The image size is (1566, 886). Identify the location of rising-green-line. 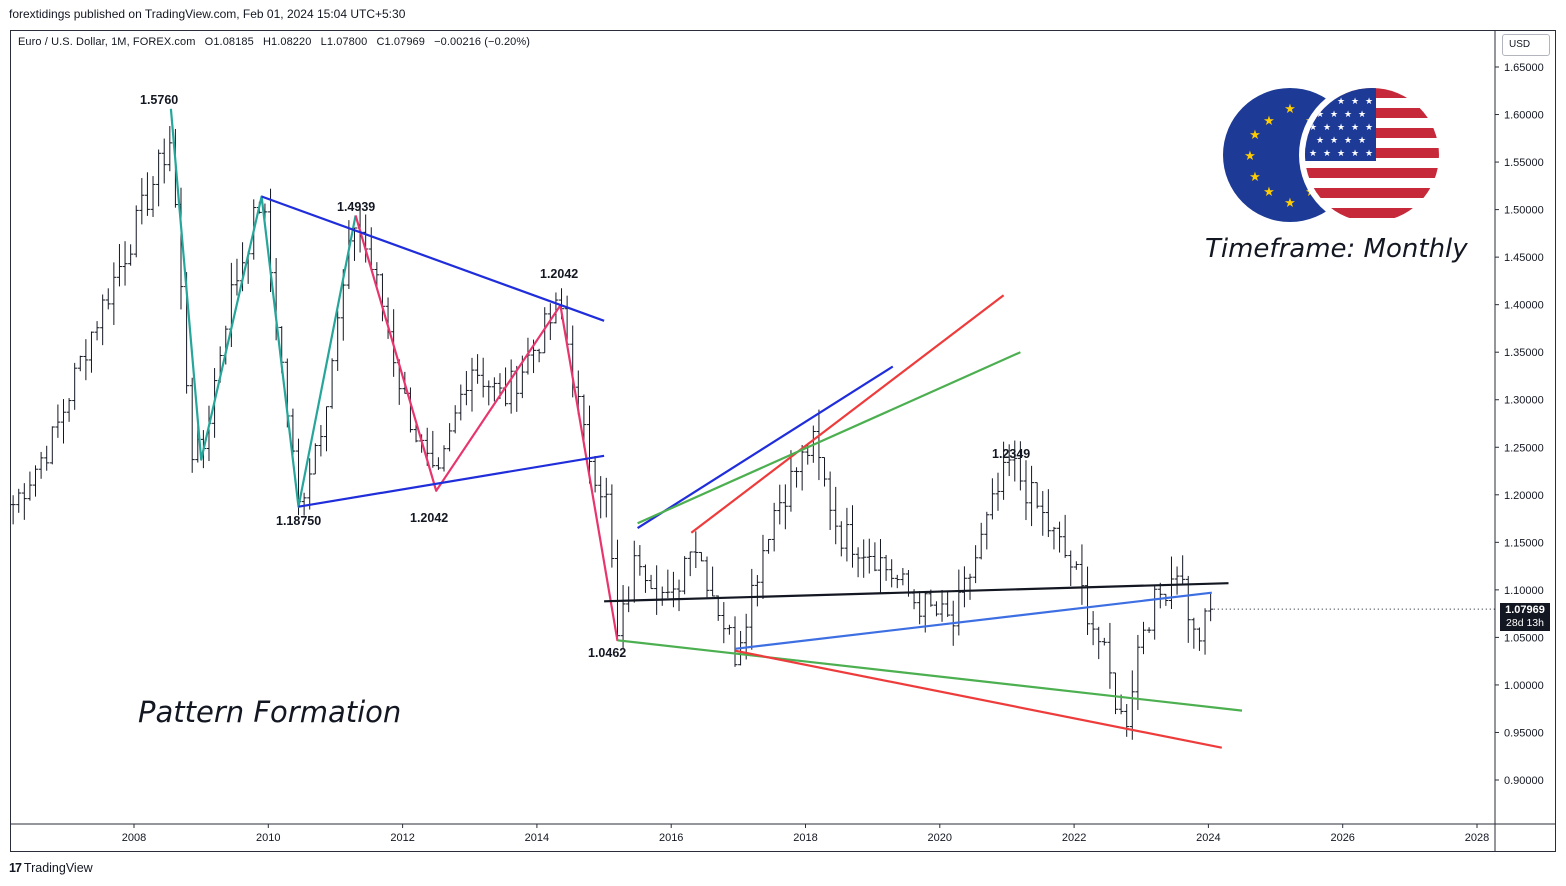
(829, 438).